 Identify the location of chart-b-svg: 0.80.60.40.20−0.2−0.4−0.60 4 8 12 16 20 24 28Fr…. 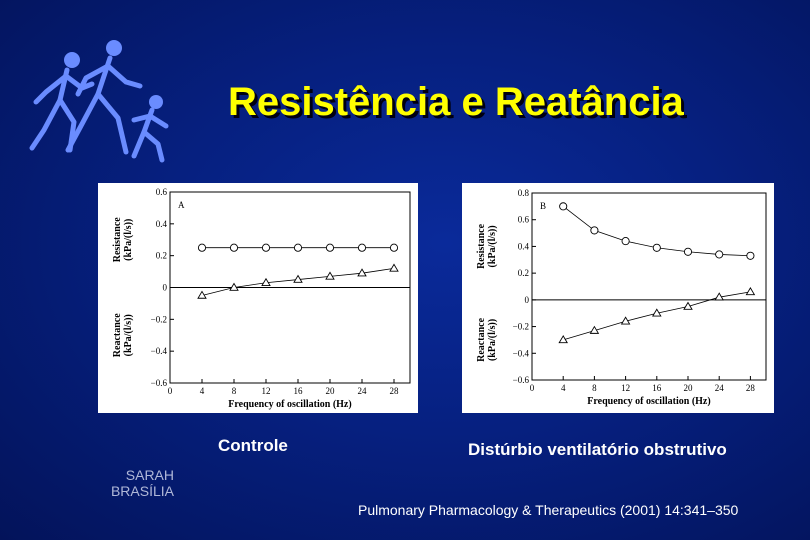
(621, 297).